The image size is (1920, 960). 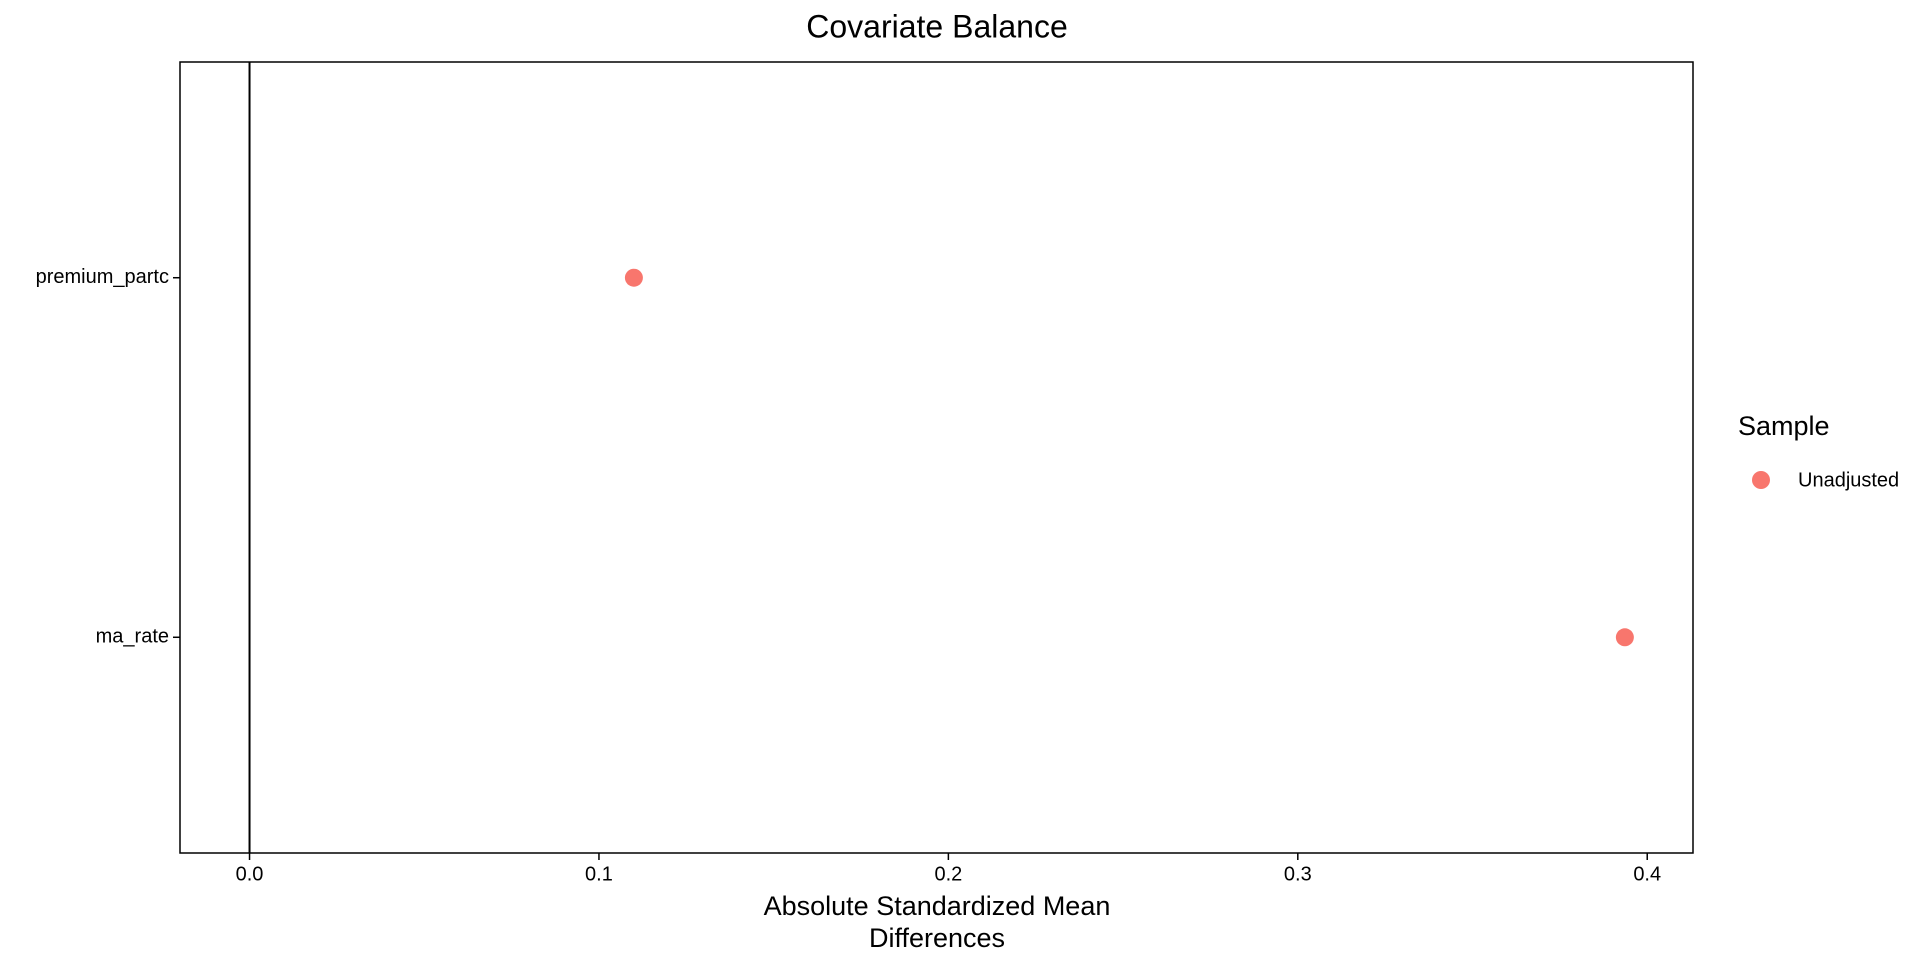 What do you see at coordinates (599, 874) in the screenshot?
I see `x-tick-label: 0.1` at bounding box center [599, 874].